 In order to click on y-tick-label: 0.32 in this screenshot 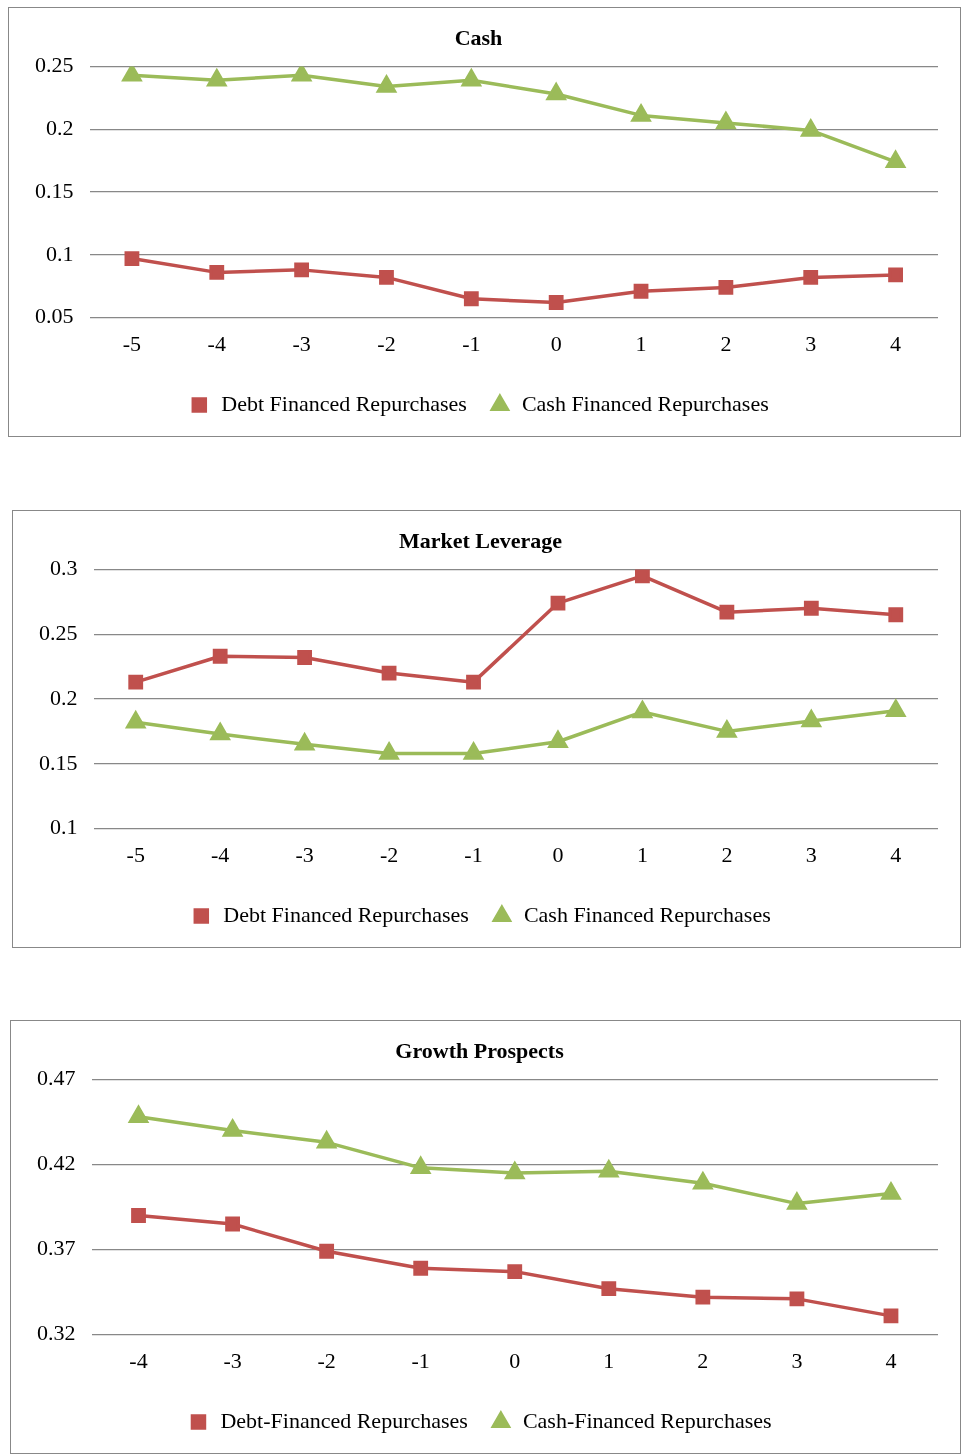, I will do `click(56, 1333)`.